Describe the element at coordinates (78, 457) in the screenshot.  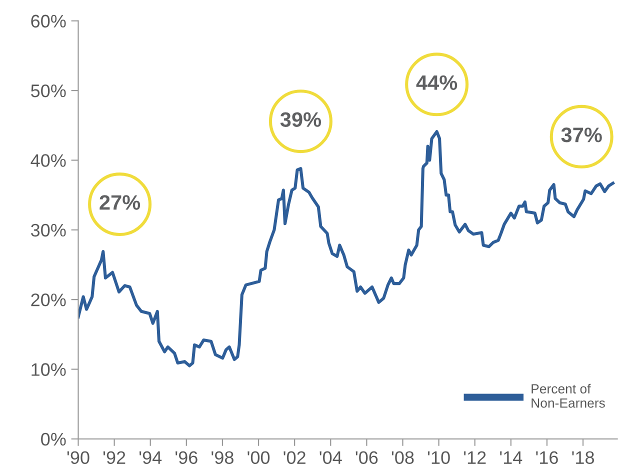
I see `x-tick-label: '90` at that location.